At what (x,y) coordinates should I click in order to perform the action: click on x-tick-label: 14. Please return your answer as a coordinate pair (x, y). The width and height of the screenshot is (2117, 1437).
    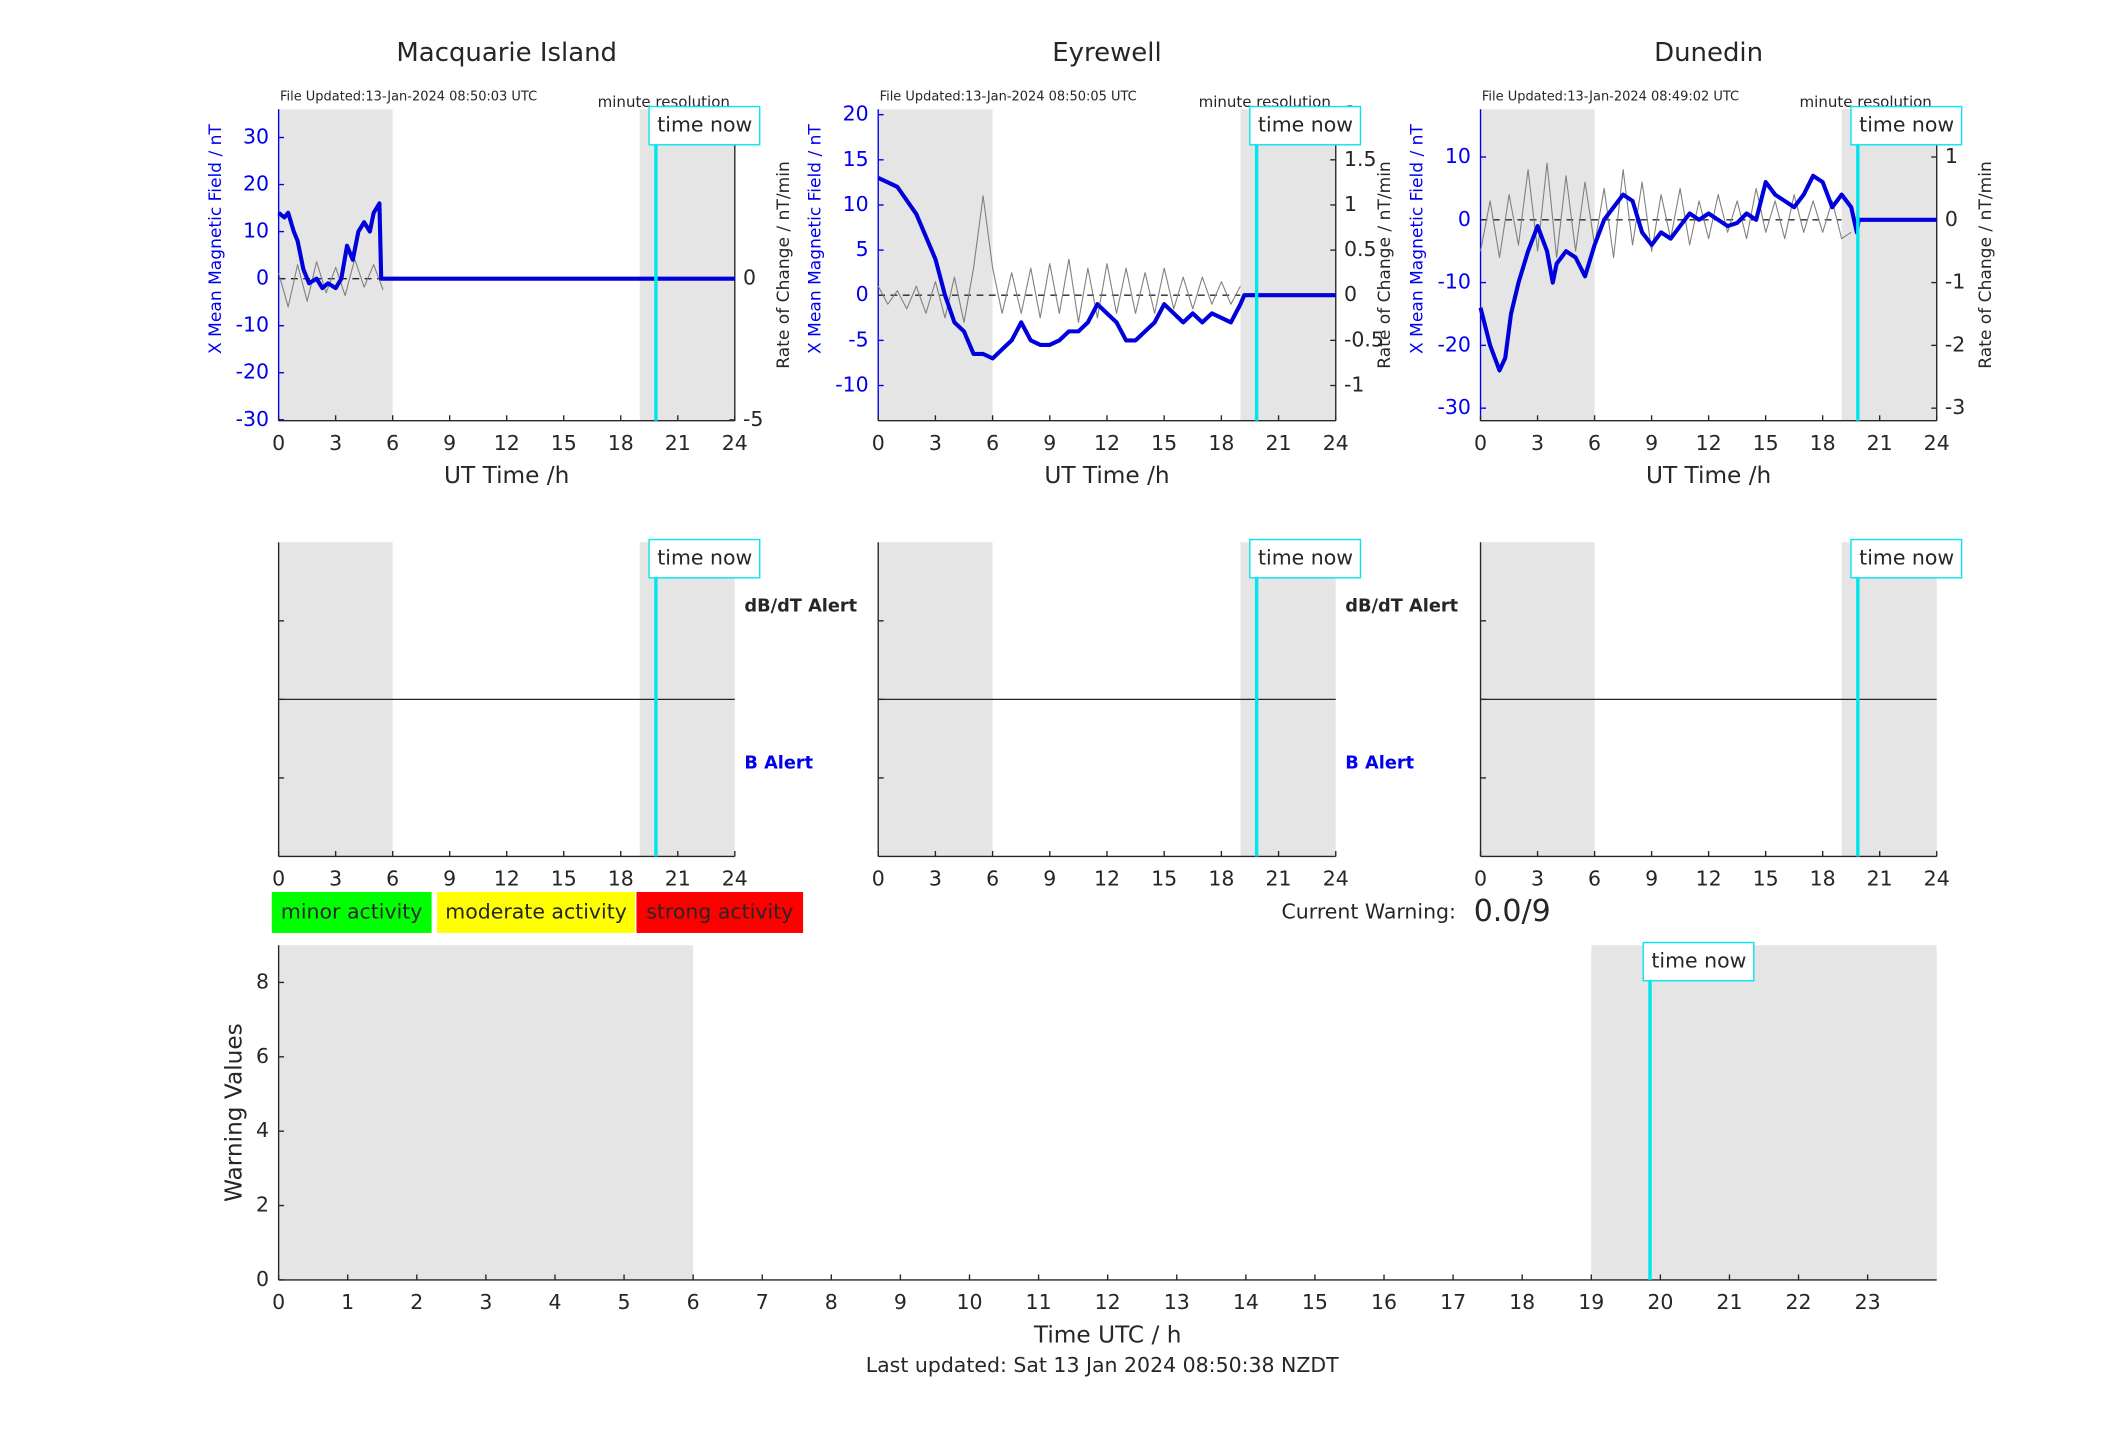
    Looking at the image, I should click on (1246, 1302).